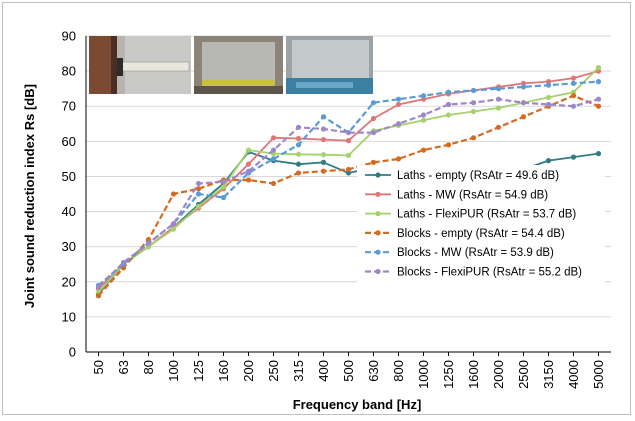 The height and width of the screenshot is (421, 635). I want to click on x-tick-label: 1000, so click(423, 374).